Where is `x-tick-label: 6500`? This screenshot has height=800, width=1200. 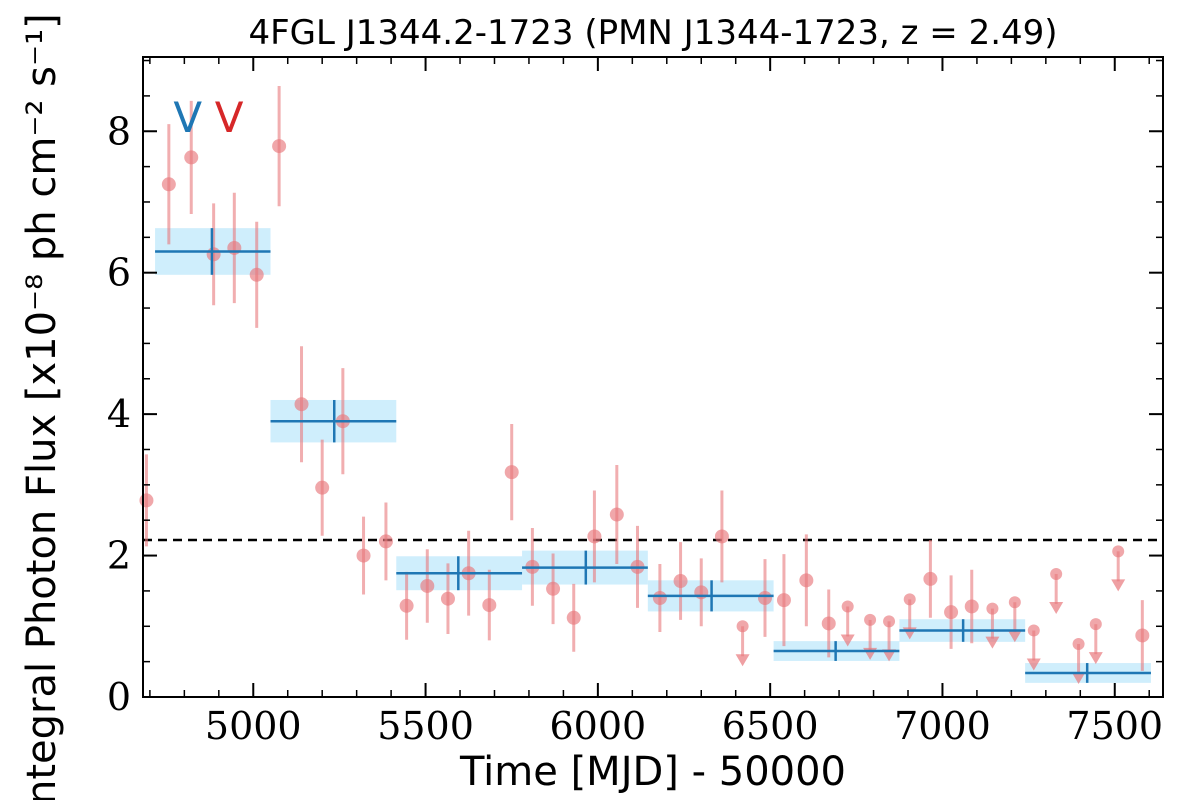
x-tick-label: 6500 is located at coordinates (770, 726).